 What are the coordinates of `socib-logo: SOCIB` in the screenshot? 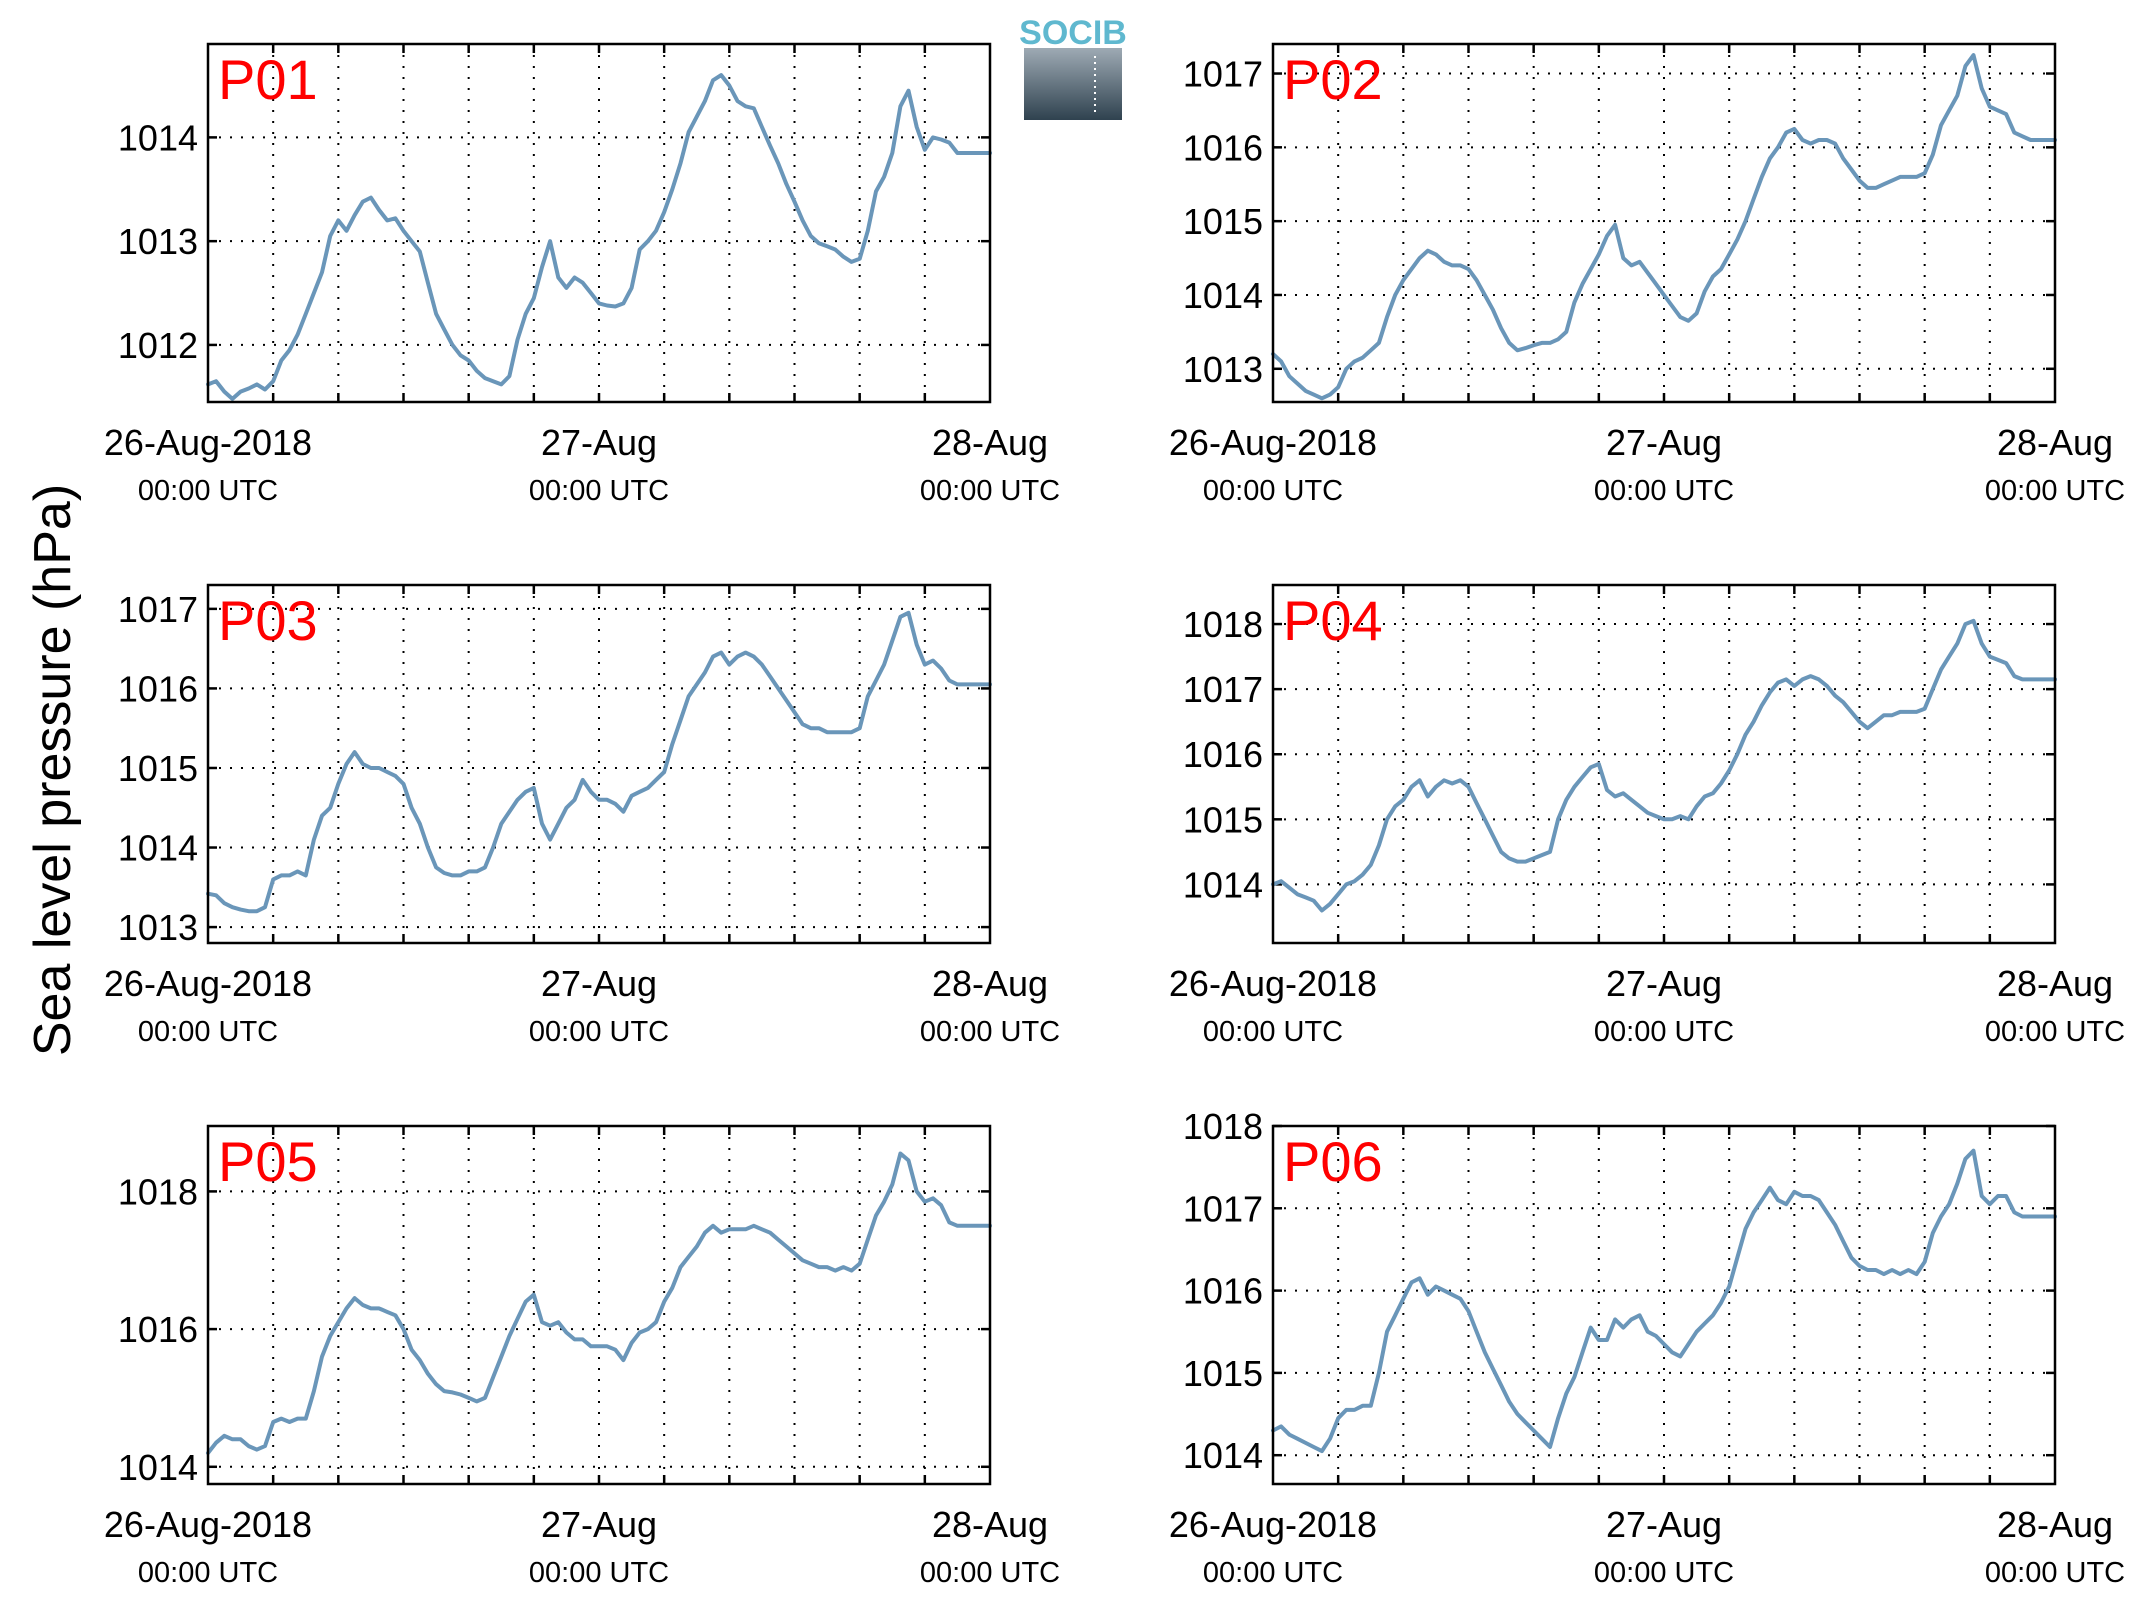 It's located at (1073, 67).